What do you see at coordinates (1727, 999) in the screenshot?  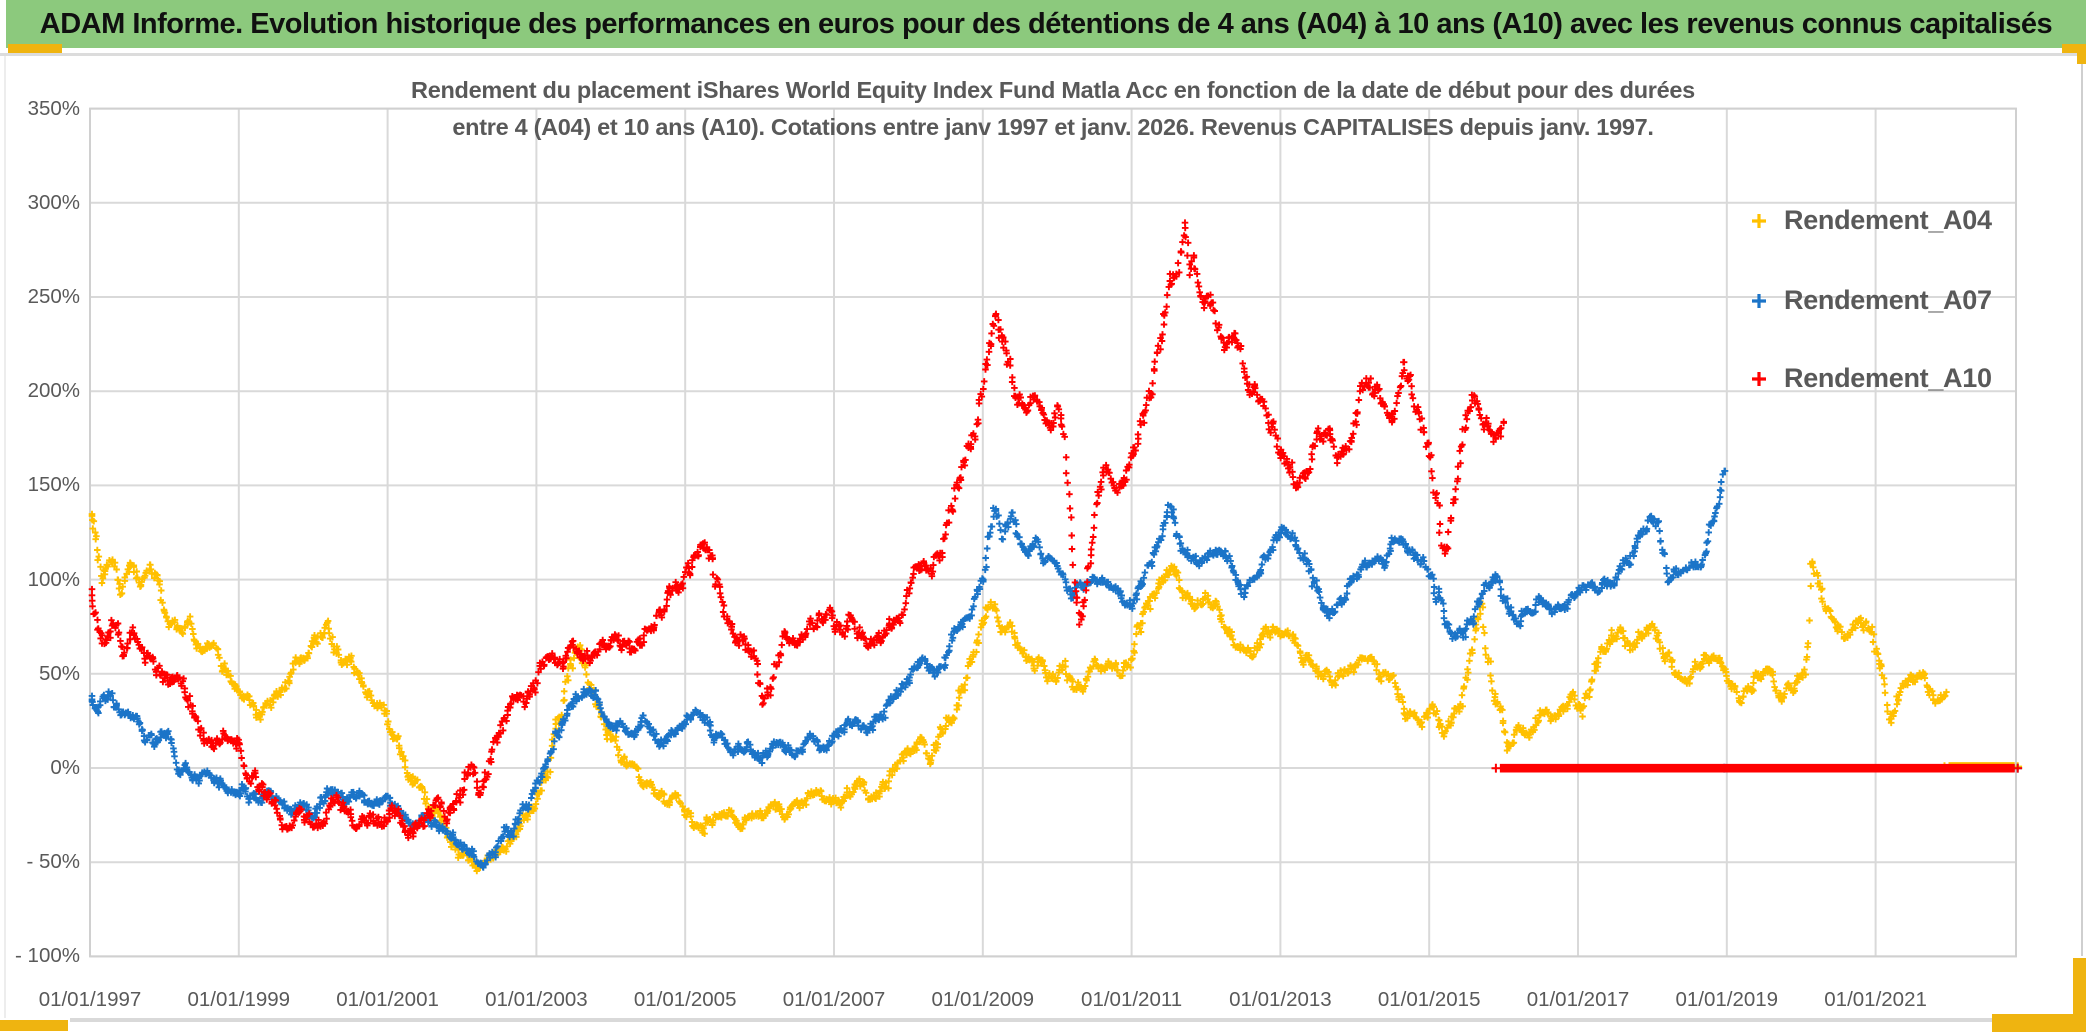 I see `x-axis-label: 01/01/2019` at bounding box center [1727, 999].